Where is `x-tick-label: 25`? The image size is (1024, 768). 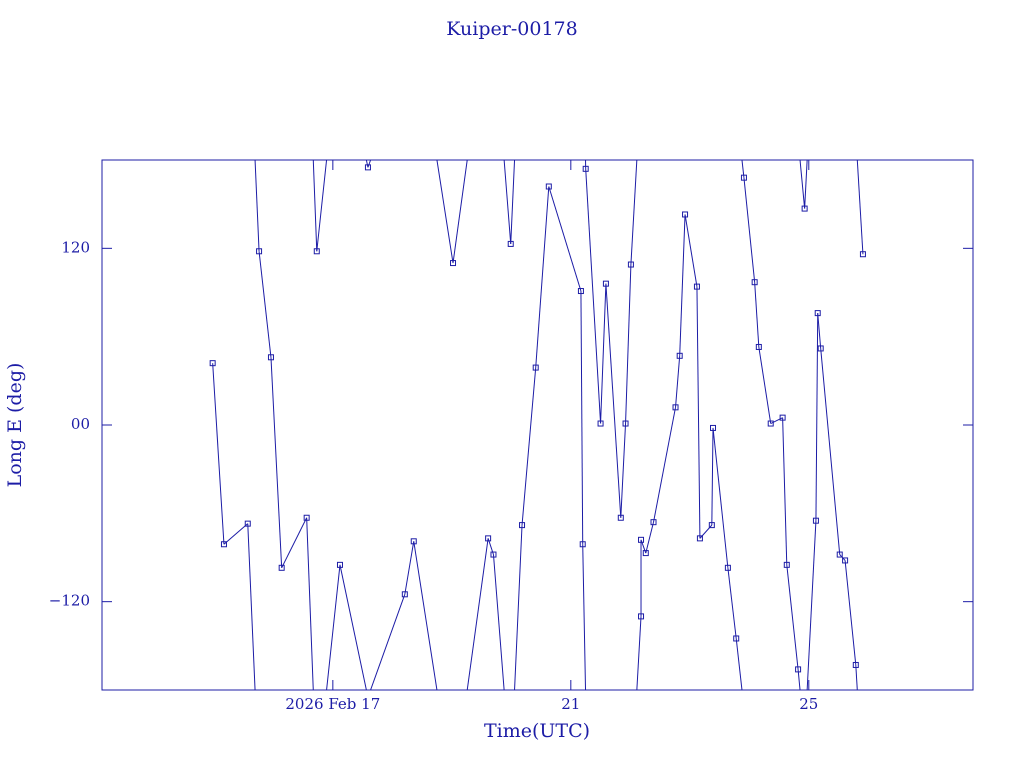
x-tick-label: 25 is located at coordinates (808, 704).